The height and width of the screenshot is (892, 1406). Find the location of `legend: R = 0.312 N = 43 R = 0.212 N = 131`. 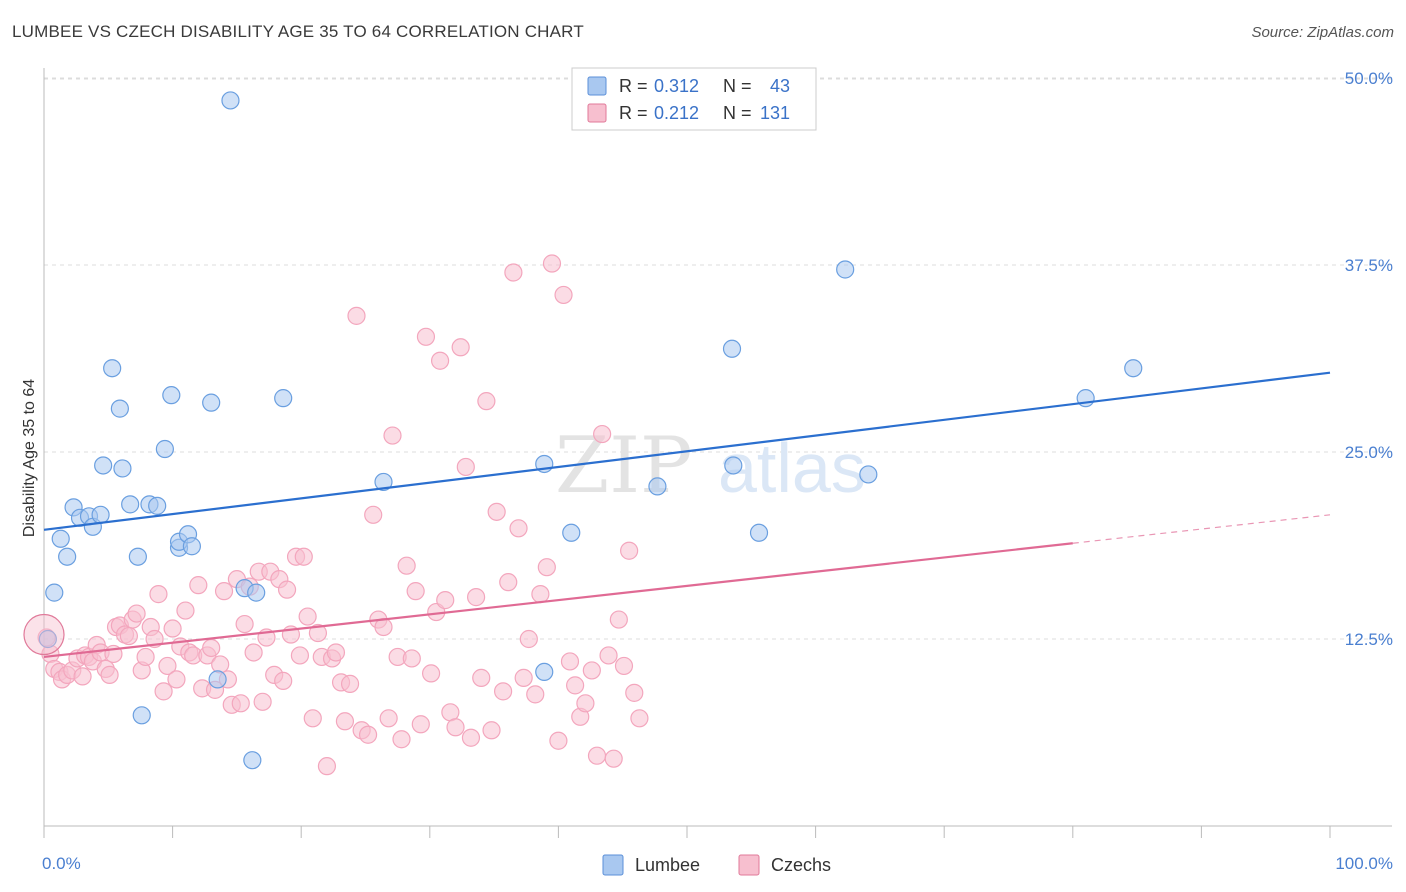

legend: R = 0.312 N = 43 R = 0.212 N = 131 is located at coordinates (694, 99).